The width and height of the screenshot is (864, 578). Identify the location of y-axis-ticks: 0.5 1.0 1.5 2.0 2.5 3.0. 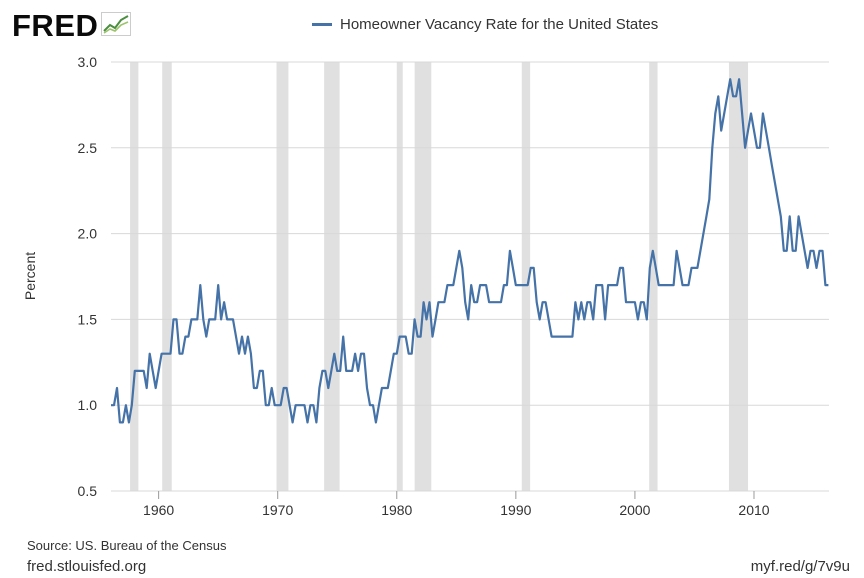
(88, 276).